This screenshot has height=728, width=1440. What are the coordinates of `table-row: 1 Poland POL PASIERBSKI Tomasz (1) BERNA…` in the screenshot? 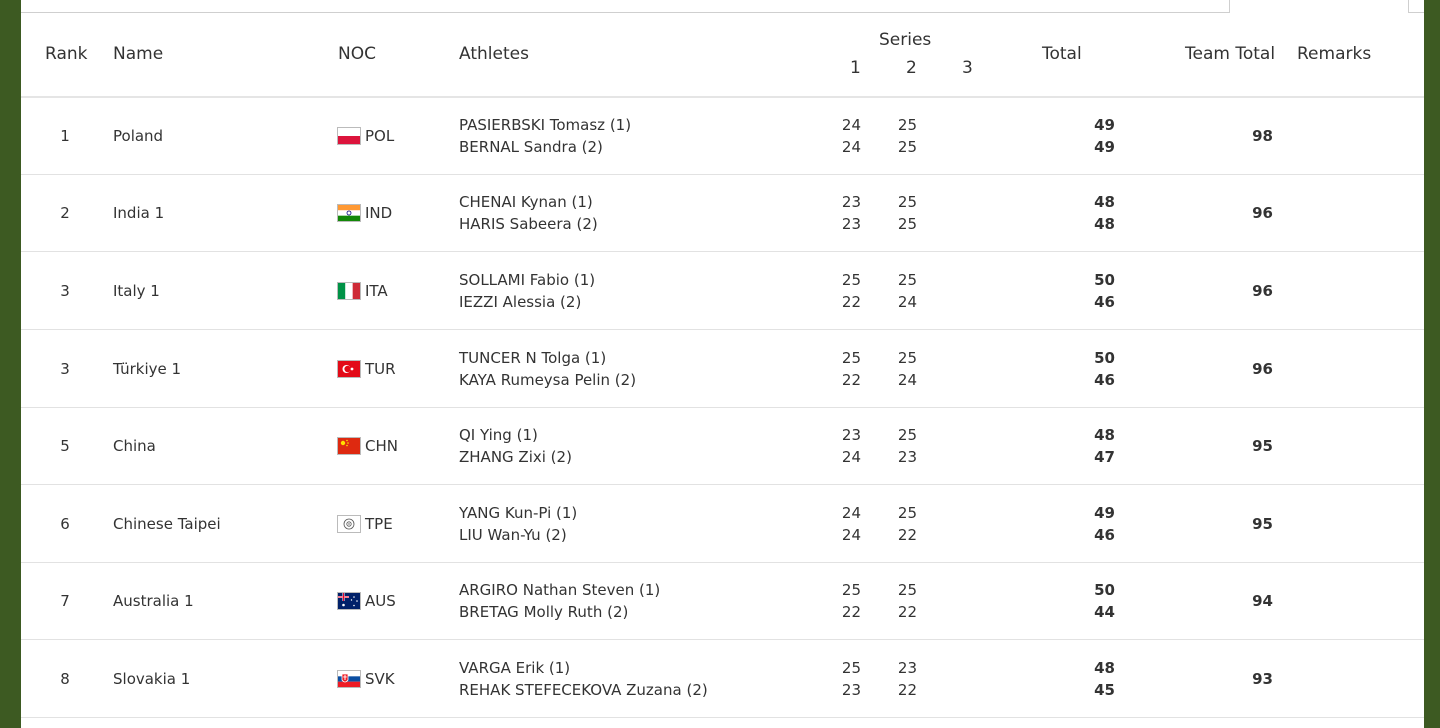 It's located at (722, 136).